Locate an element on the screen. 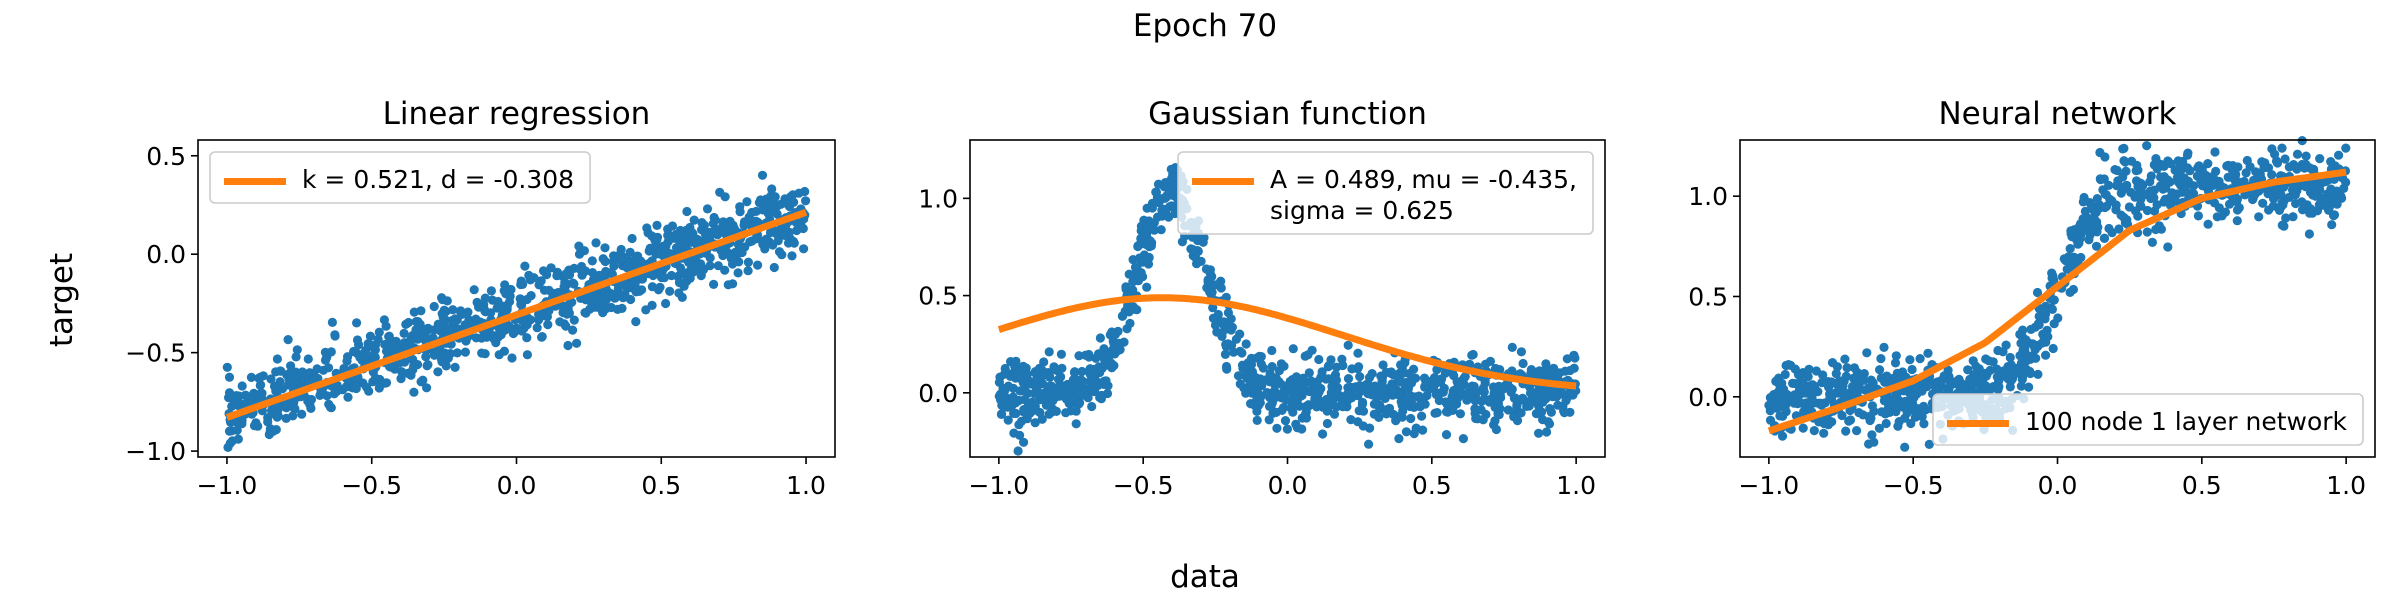 The image size is (2400, 600). legend-label: sigma = 0.625 is located at coordinates (1362, 210).